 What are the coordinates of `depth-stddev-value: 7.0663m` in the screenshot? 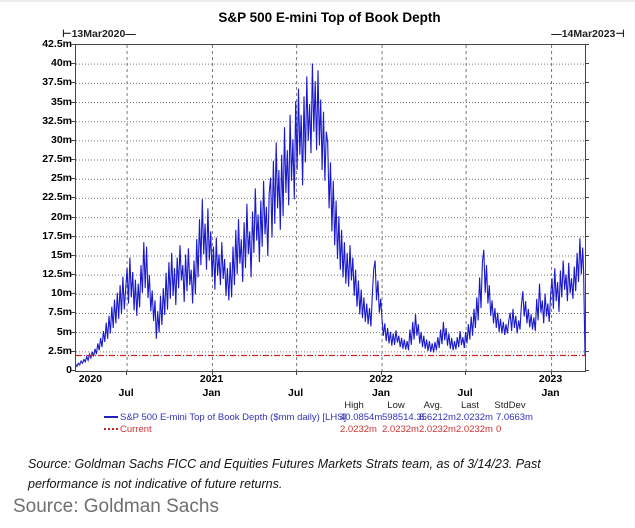 It's located at (514, 417).